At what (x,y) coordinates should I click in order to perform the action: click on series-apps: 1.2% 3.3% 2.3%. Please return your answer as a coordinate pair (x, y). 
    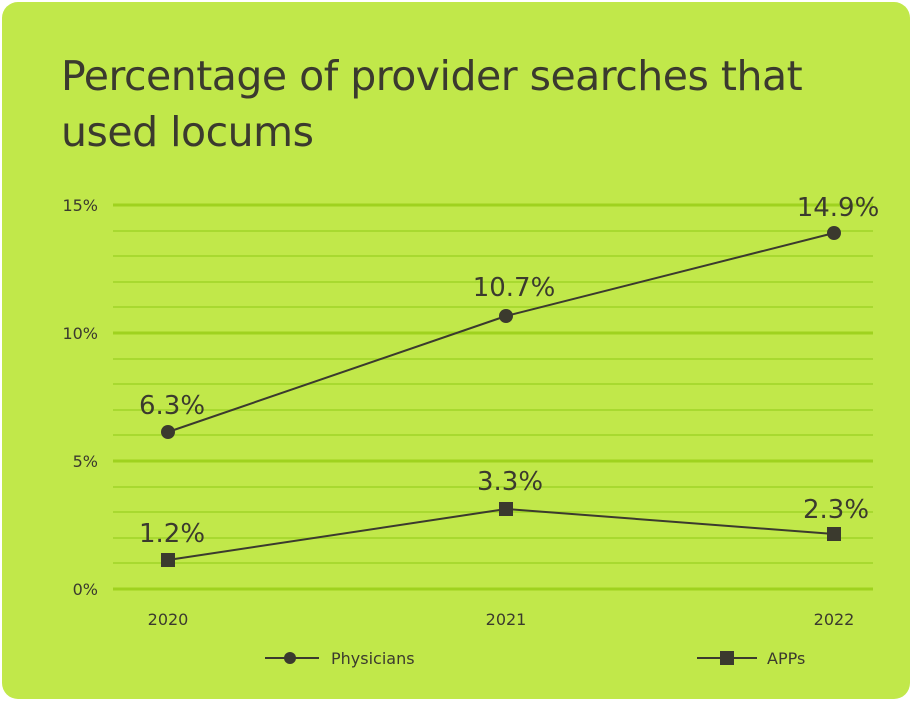
    Looking at the image, I should click on (504, 517).